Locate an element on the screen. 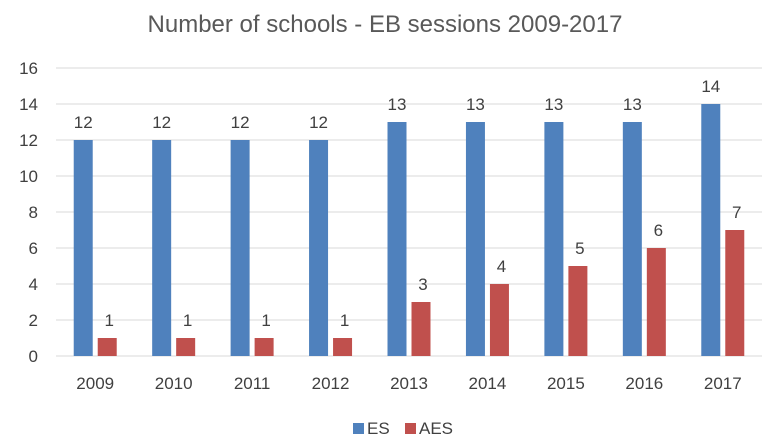 Image resolution: width=770 pixels, height=444 pixels. y-tick-label: 4 is located at coordinates (33, 284).